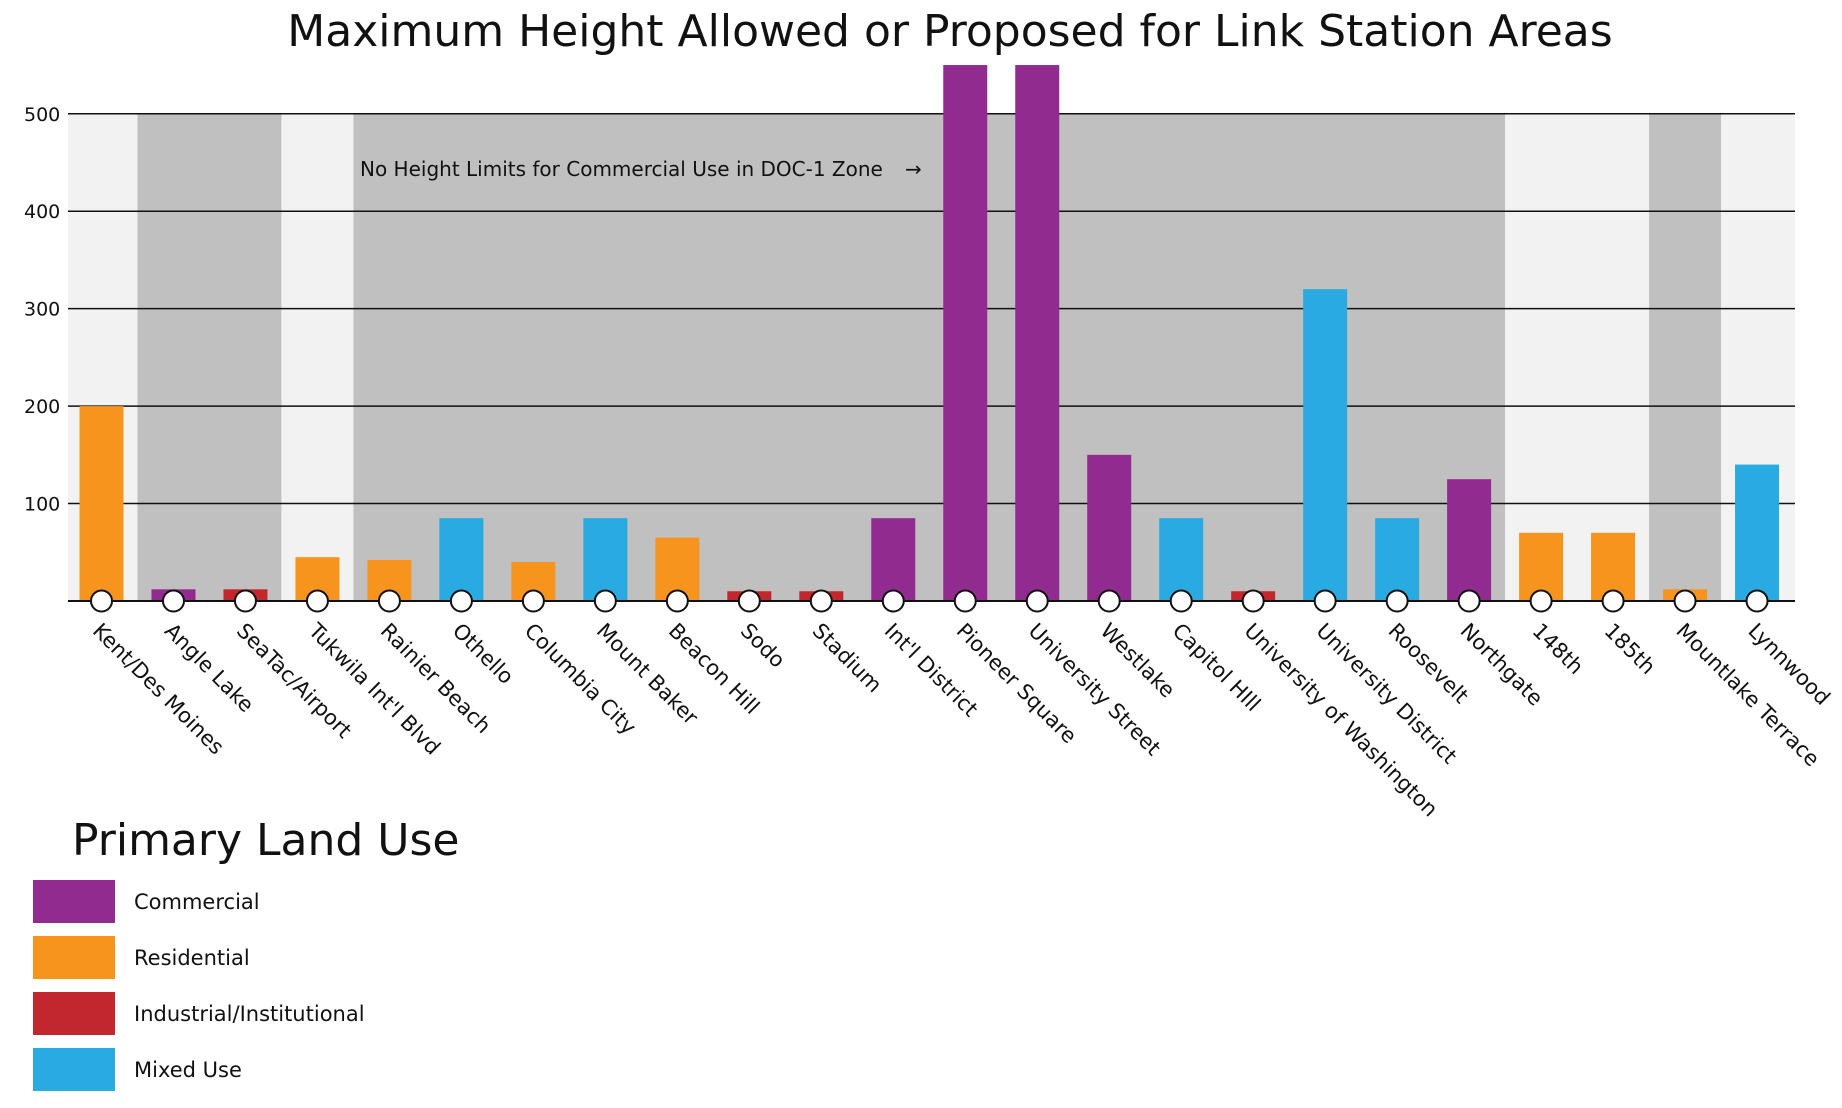 This screenshot has width=1842, height=1108. Describe the element at coordinates (192, 958) in the screenshot. I see `legend-label: Residential` at that location.